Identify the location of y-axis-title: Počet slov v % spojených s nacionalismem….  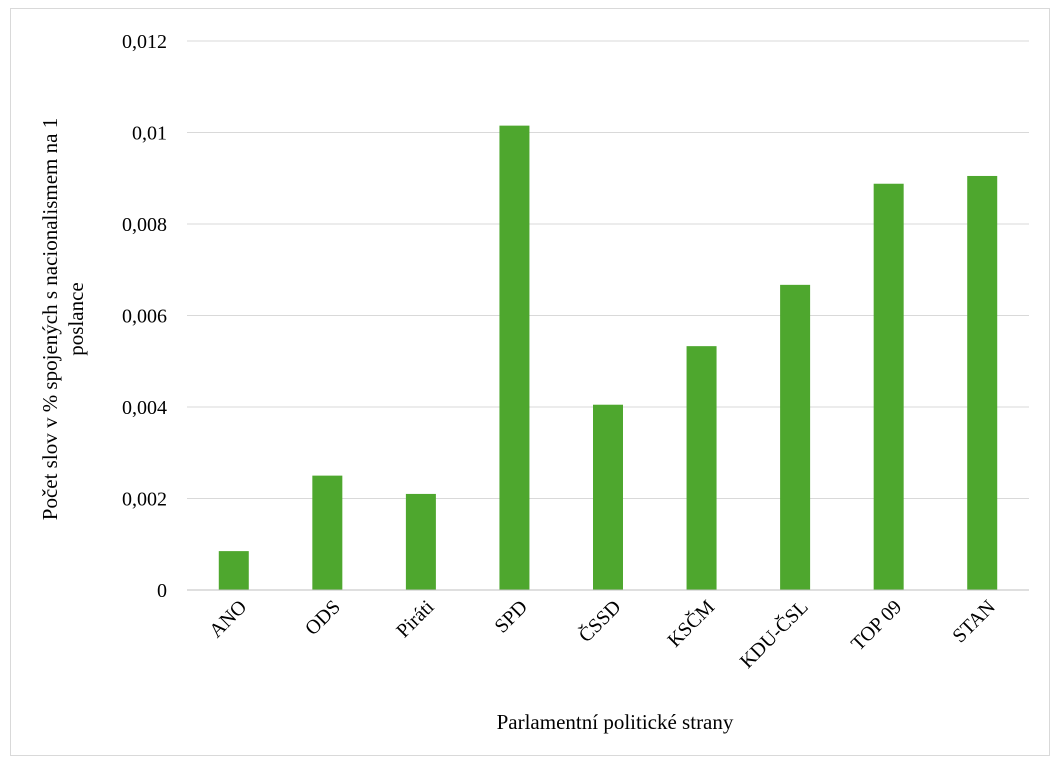
(63, 319).